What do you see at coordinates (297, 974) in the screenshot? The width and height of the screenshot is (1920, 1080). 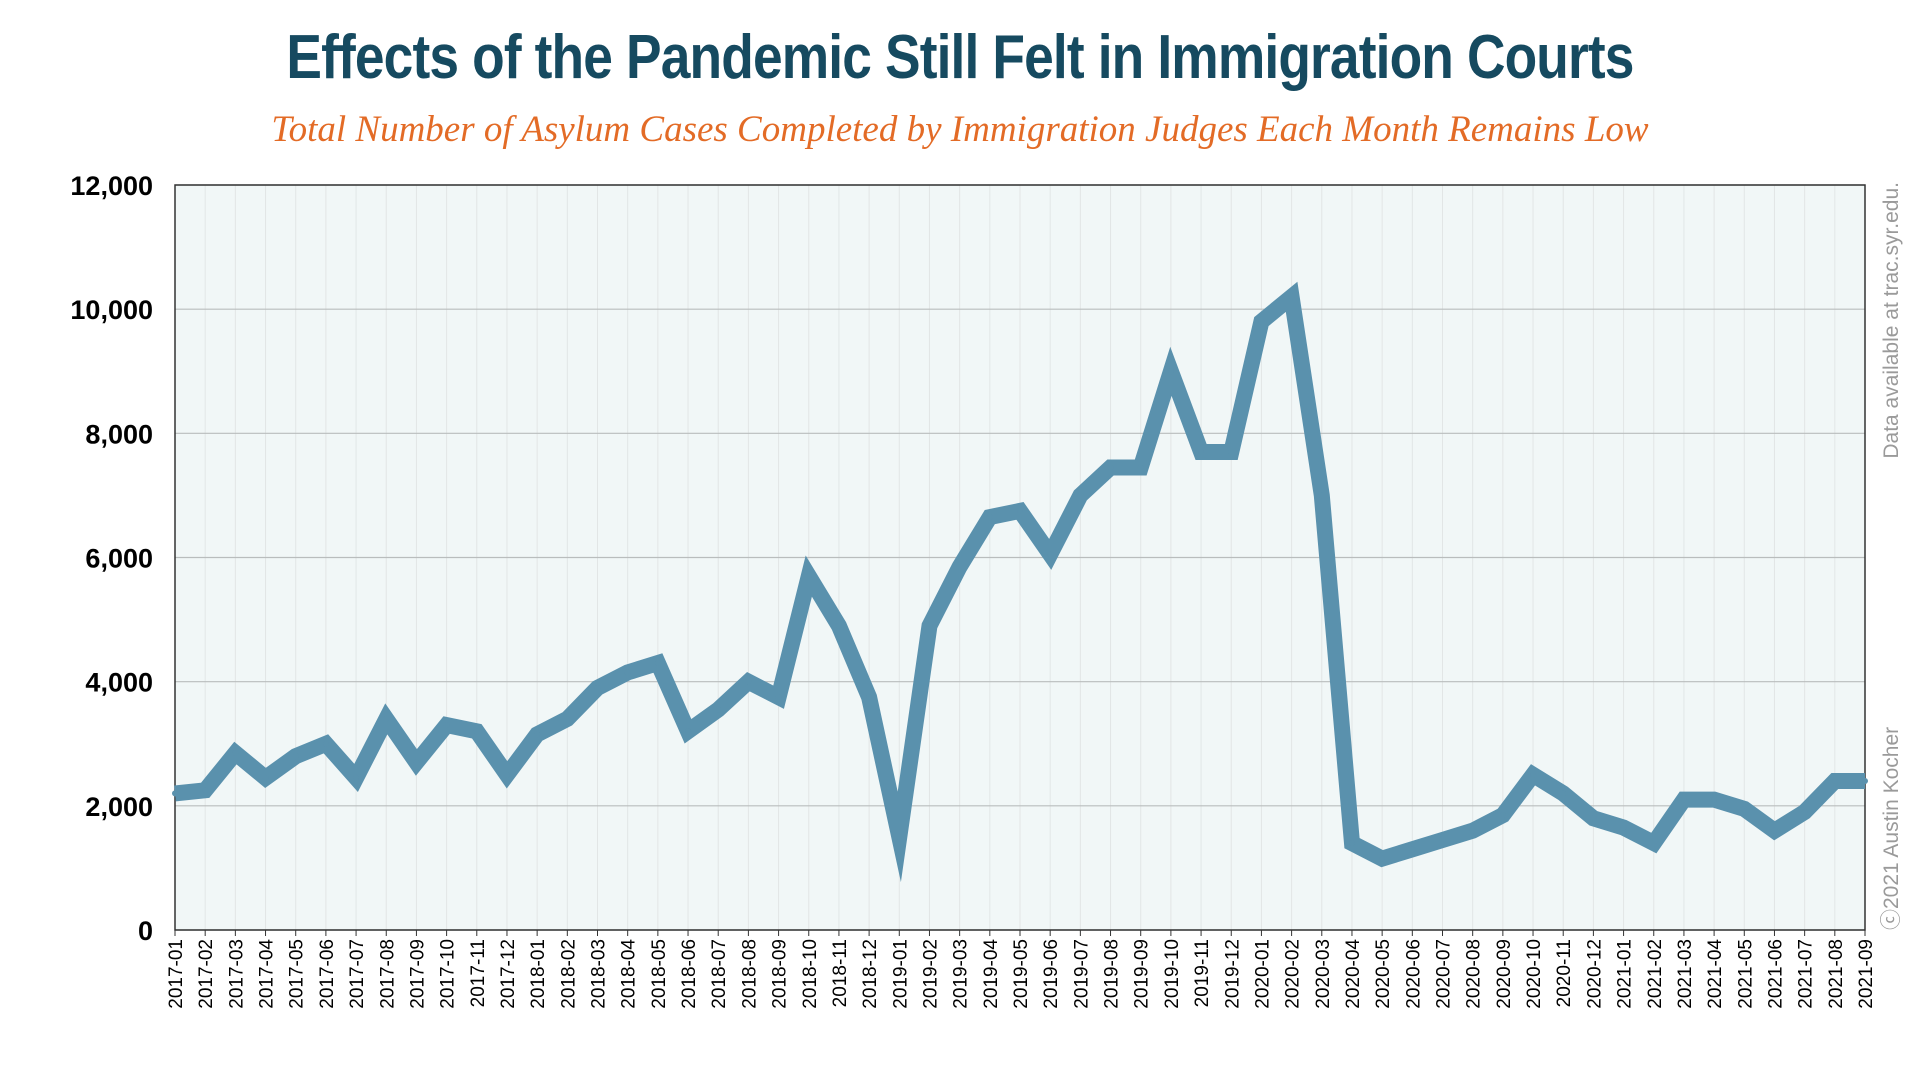 I see `x-tick-label: 2017-05` at bounding box center [297, 974].